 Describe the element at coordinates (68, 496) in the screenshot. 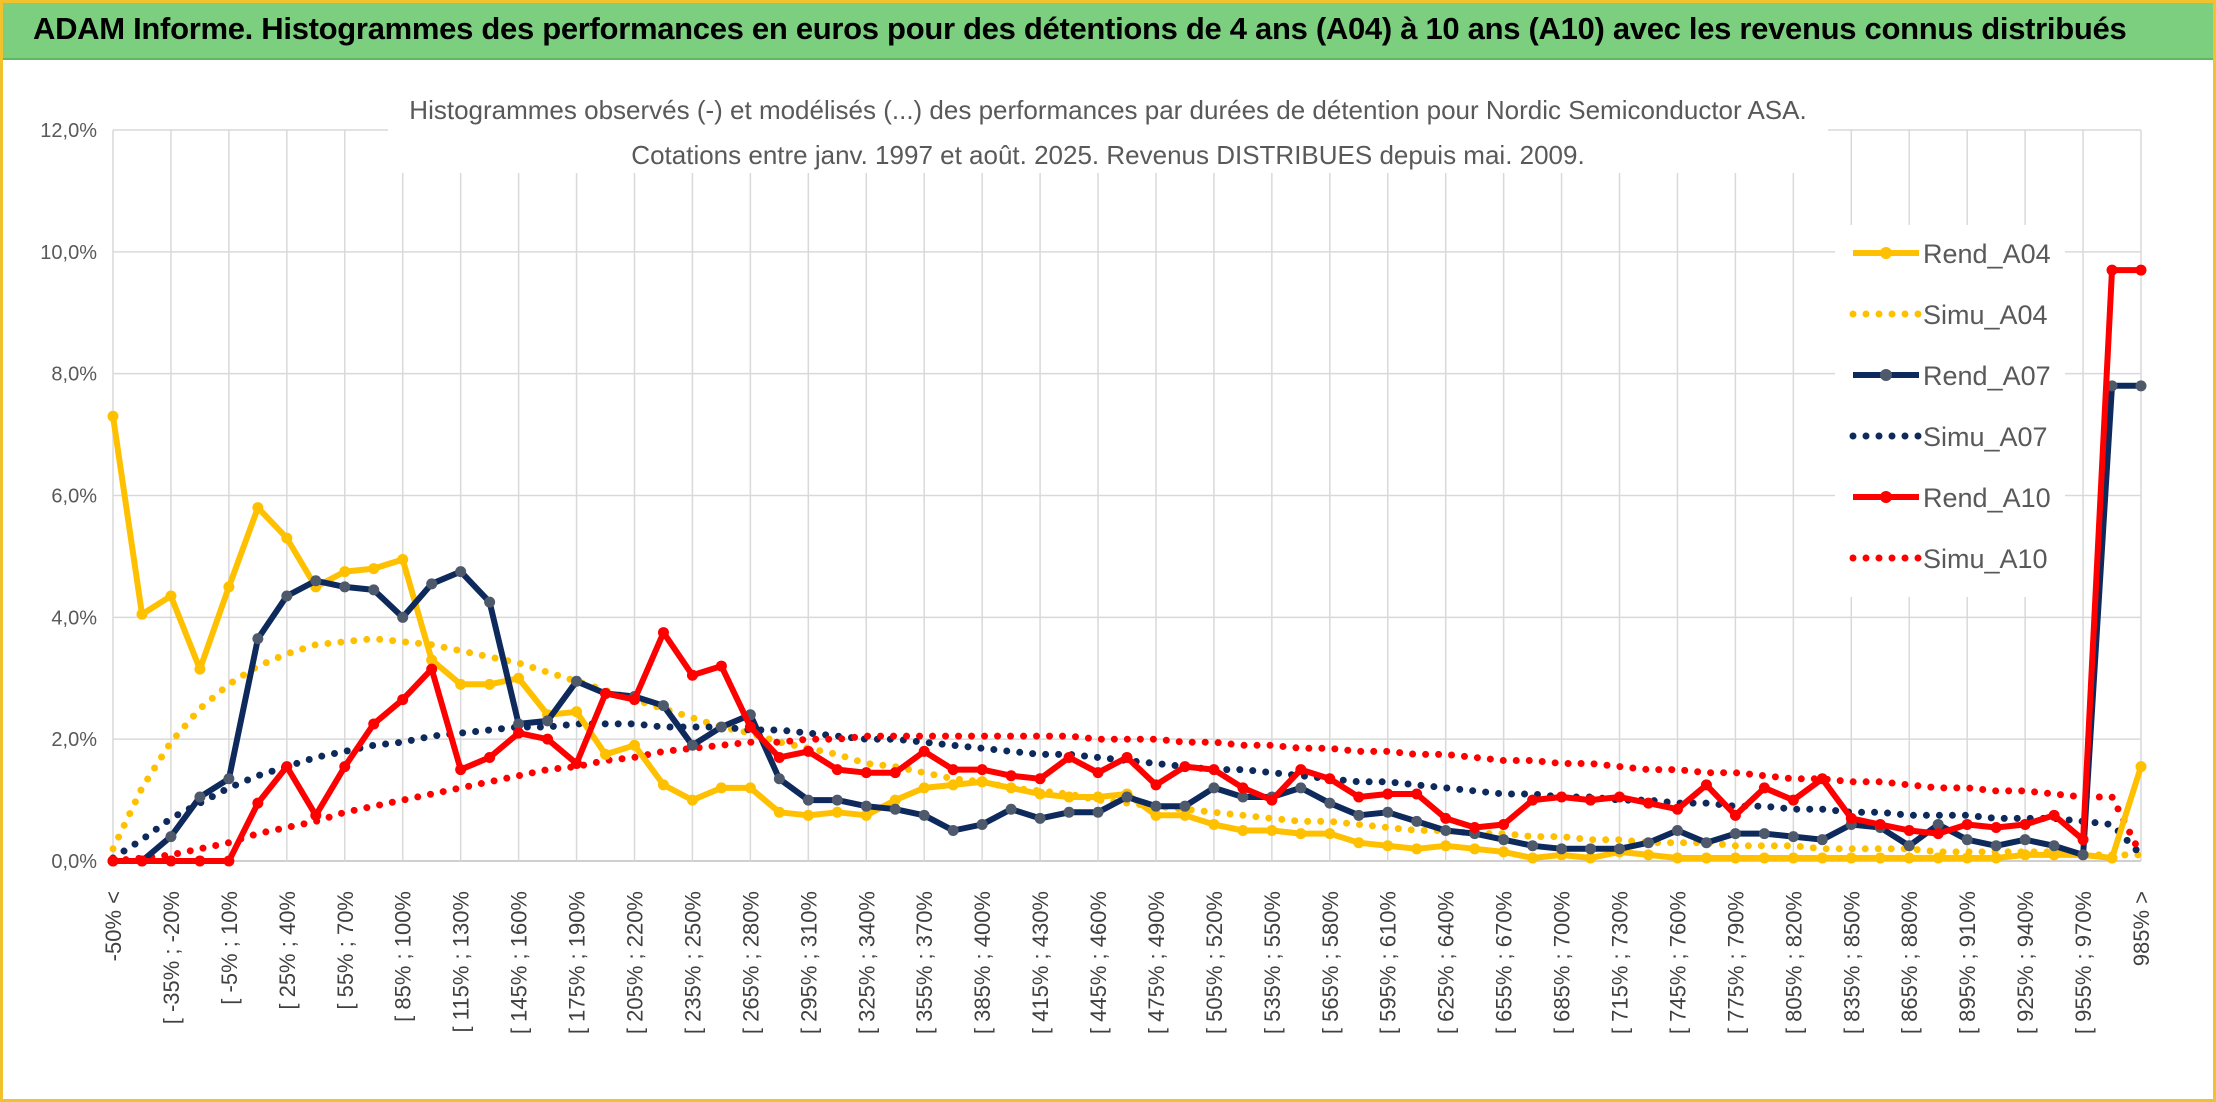

I see `y-axis: 0,0% 2,0% 4,0% 6,0% 8,0% 10,0% 12,0%` at that location.